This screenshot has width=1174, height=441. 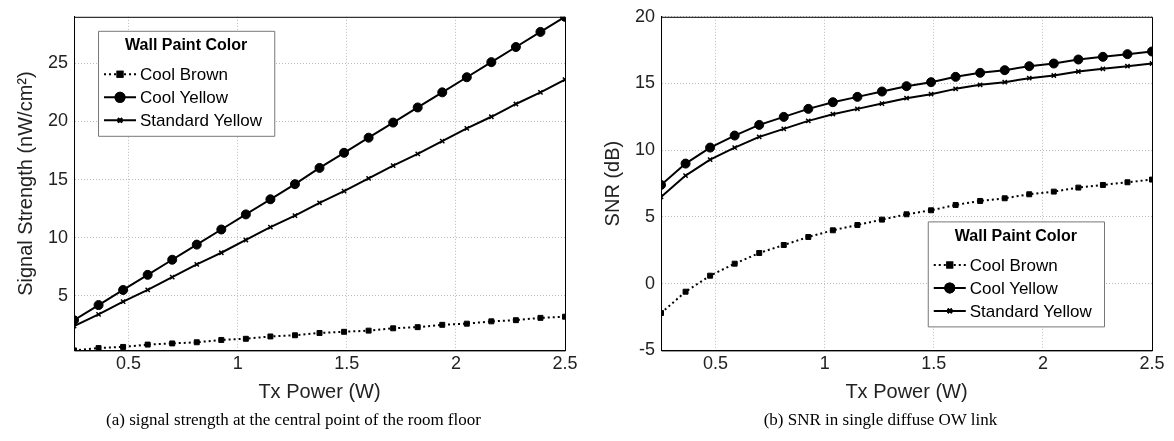 What do you see at coordinates (647, 349) in the screenshot?
I see `y-tick-label: -5` at bounding box center [647, 349].